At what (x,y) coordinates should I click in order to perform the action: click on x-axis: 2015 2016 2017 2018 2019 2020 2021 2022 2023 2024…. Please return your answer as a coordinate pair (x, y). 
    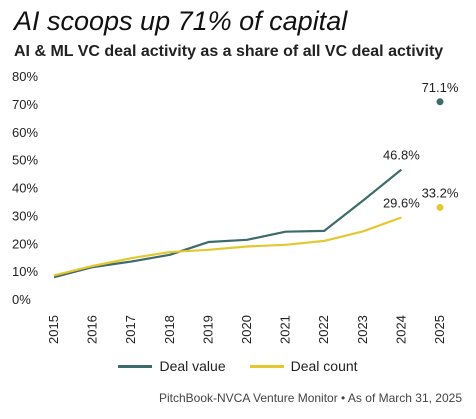
    Looking at the image, I should click on (246, 329).